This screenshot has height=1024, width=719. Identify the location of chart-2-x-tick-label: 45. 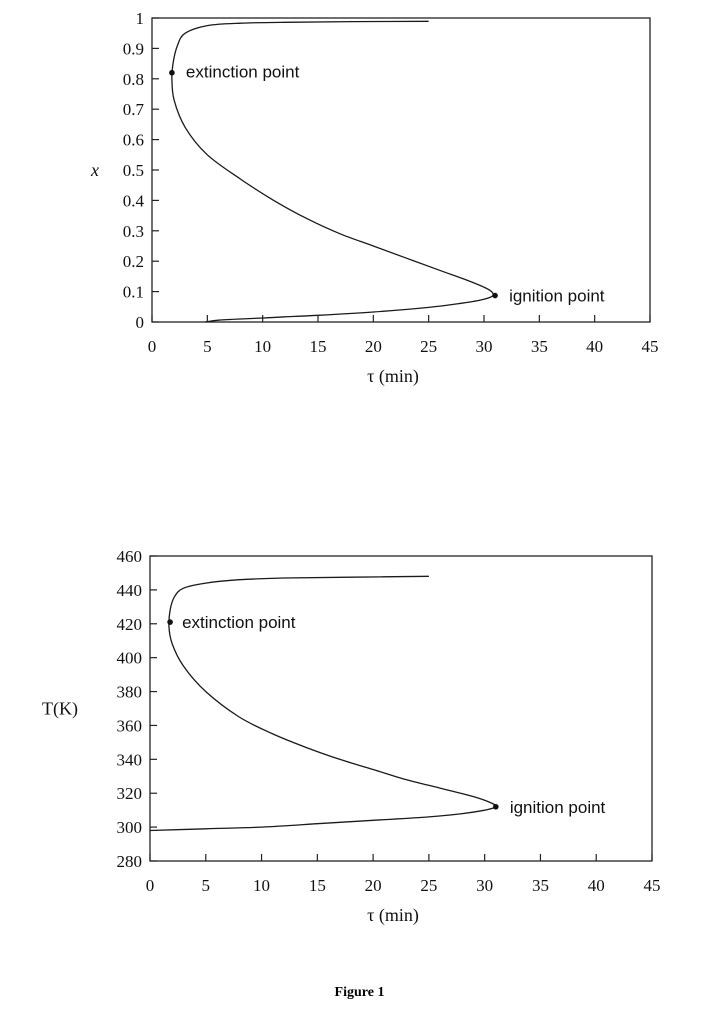
(652, 885).